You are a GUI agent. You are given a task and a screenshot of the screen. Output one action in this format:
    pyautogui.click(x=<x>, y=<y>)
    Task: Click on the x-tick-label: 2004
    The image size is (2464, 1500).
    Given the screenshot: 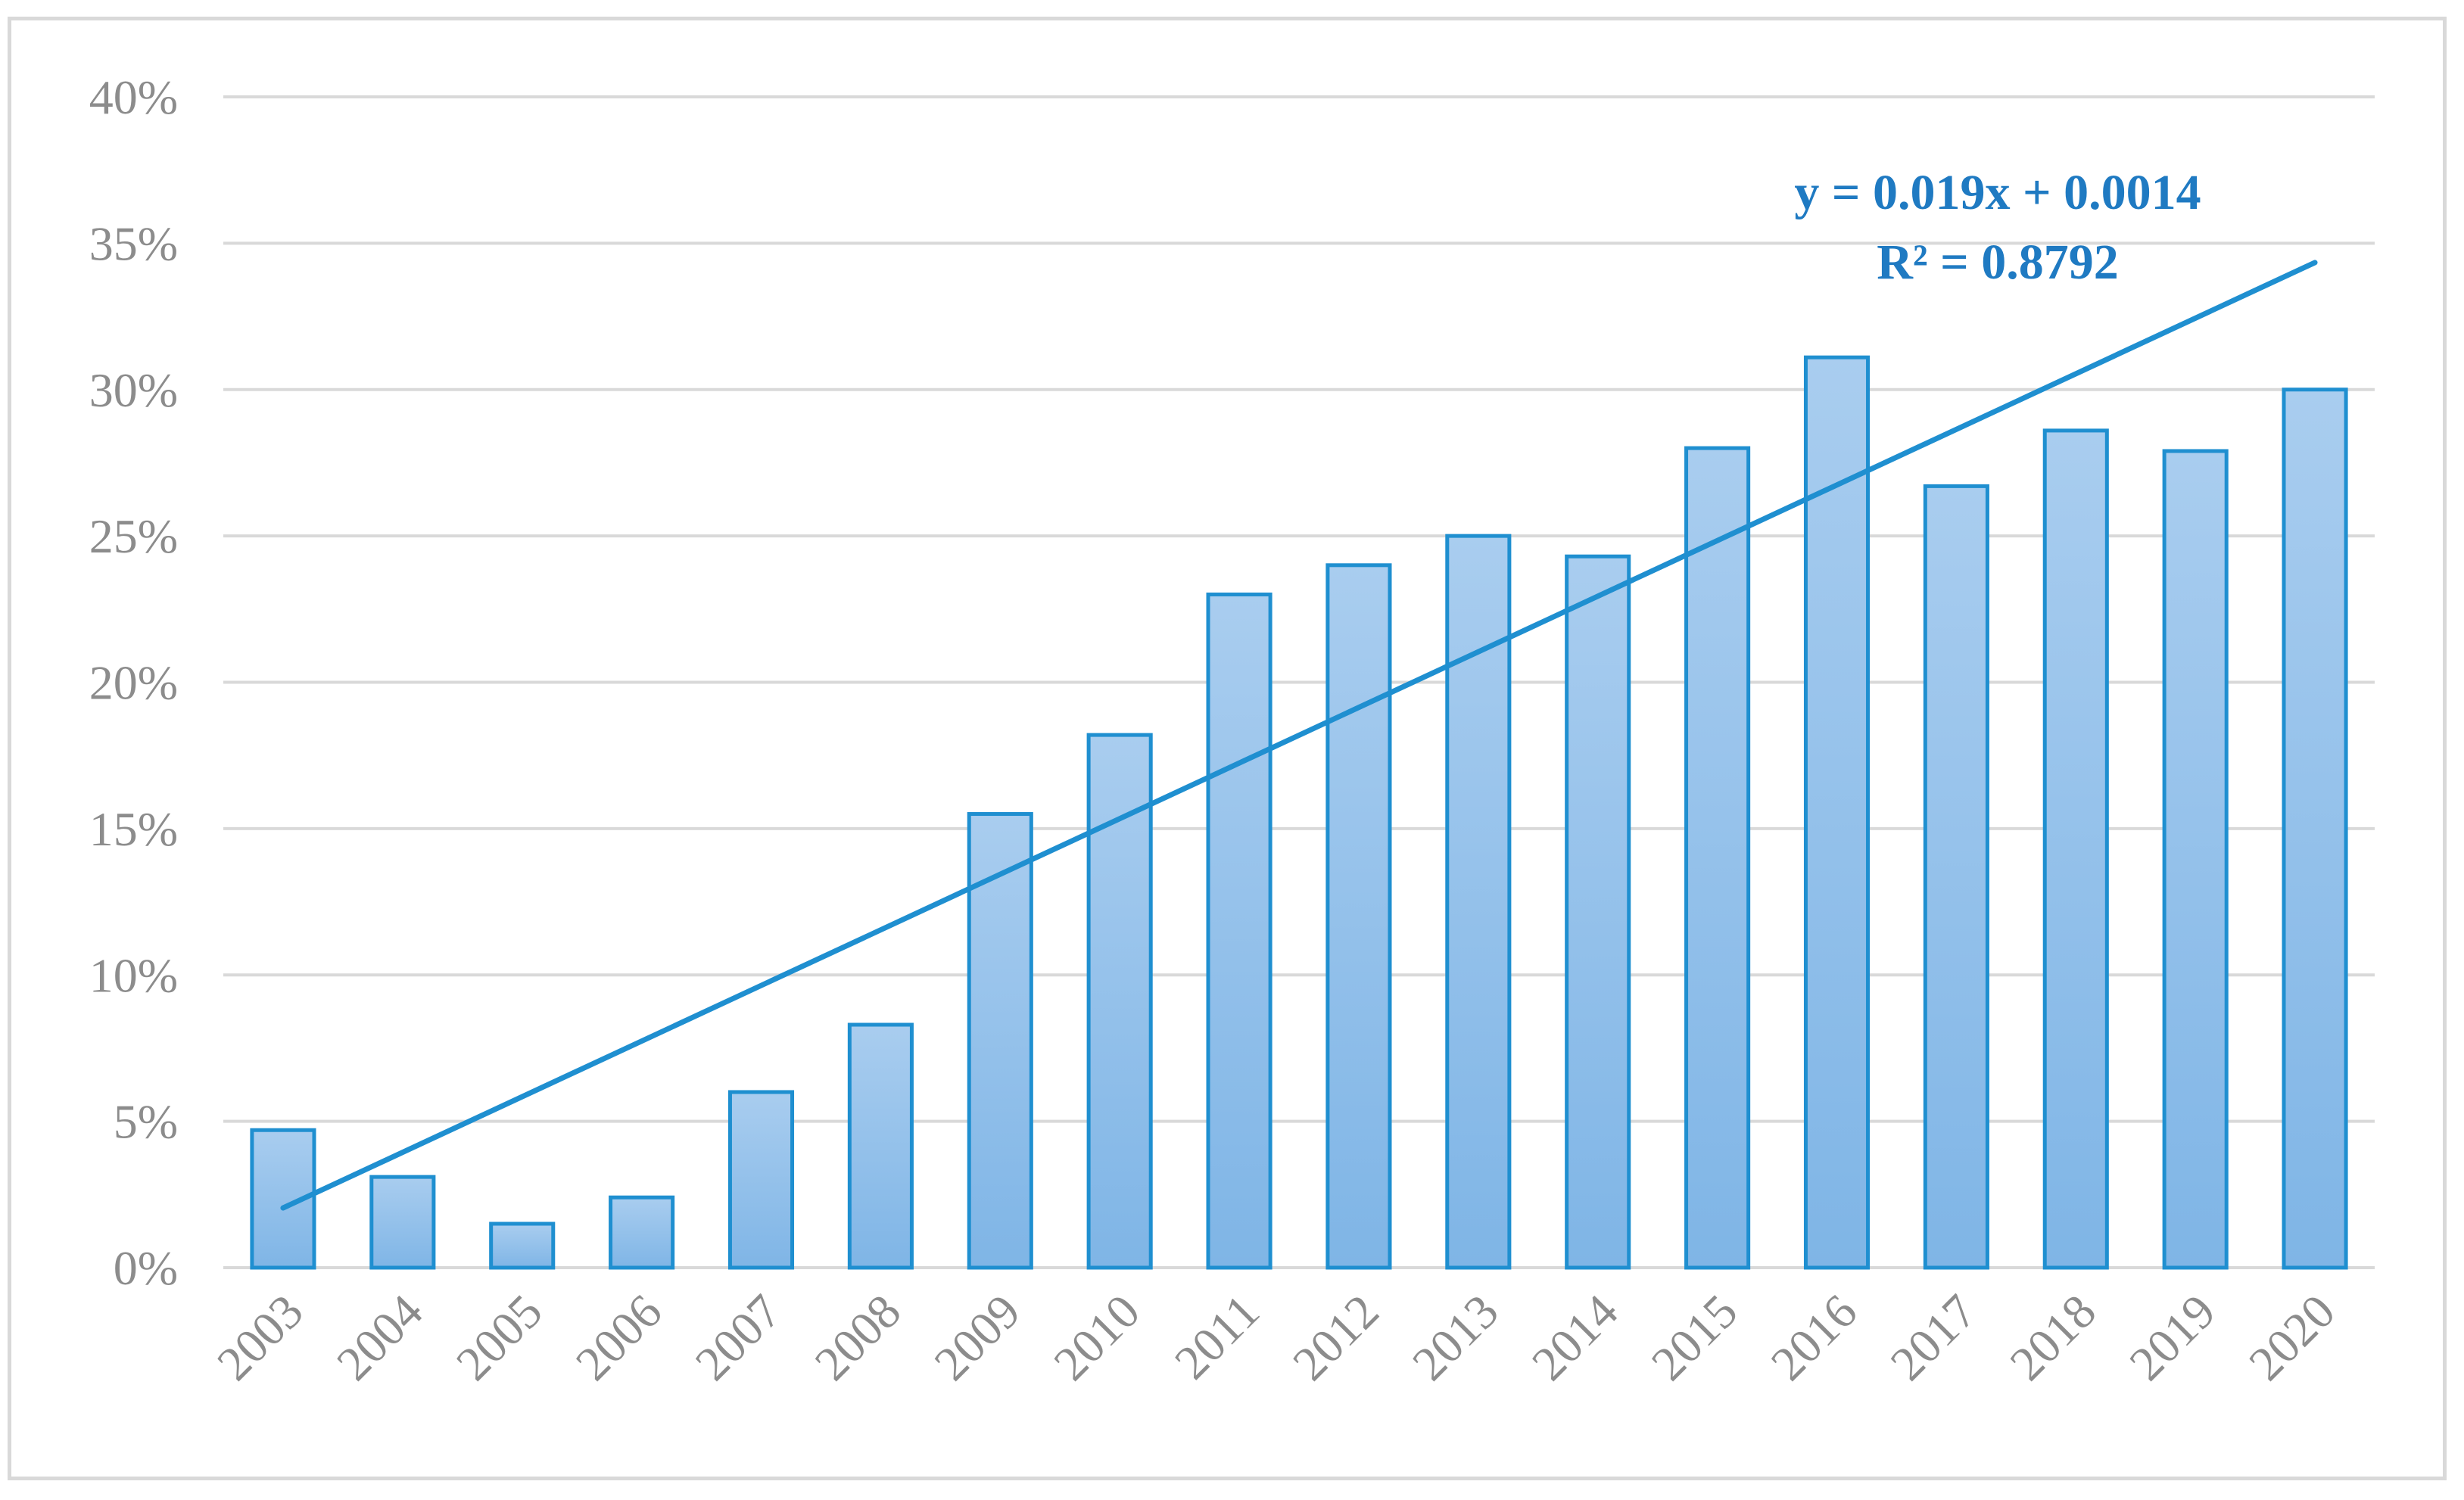 What is the action you would take?
    pyautogui.click(x=379, y=1337)
    